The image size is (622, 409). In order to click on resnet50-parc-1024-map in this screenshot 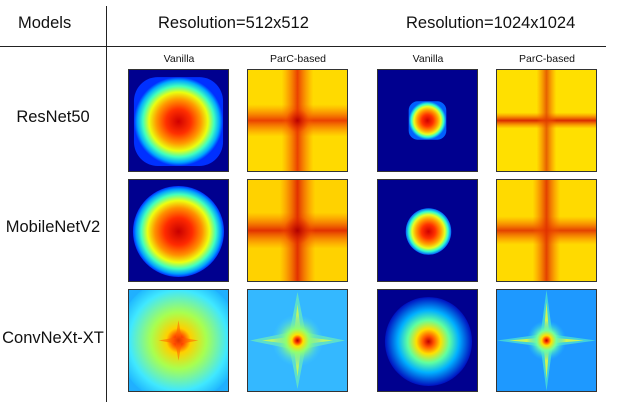, I will do `click(546, 120)`.